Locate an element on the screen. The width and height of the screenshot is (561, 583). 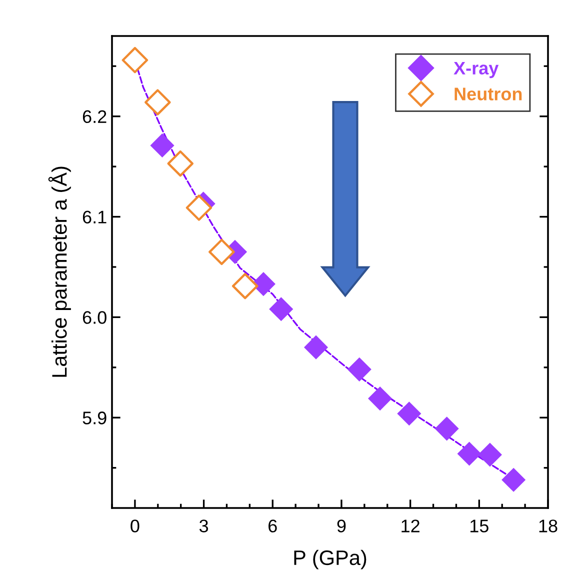
y-tick-label: 6.1 is located at coordinates (94, 217).